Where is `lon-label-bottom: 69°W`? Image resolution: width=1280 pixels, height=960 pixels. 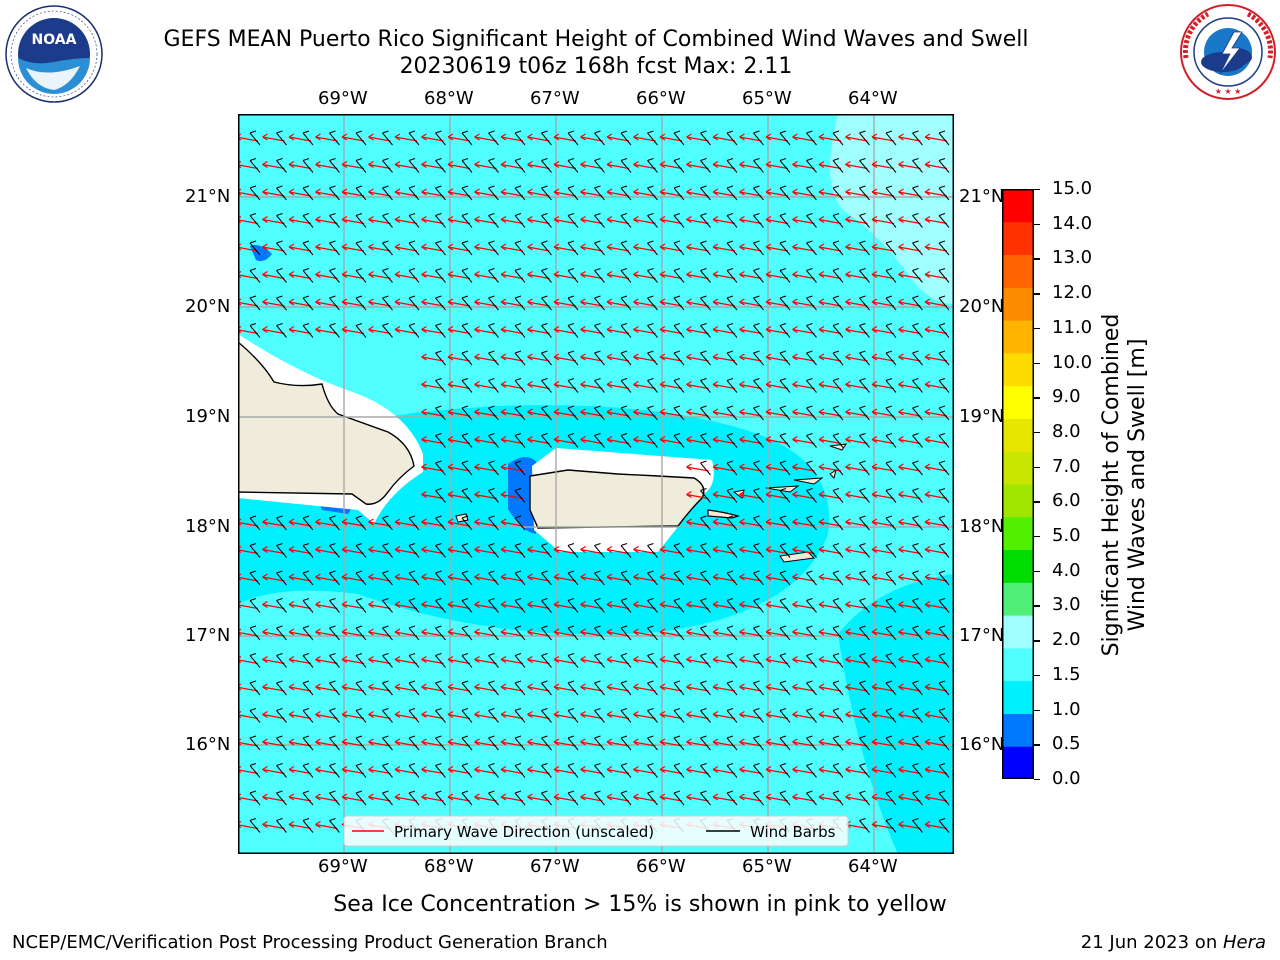
lon-label-bottom: 69°W is located at coordinates (343, 866).